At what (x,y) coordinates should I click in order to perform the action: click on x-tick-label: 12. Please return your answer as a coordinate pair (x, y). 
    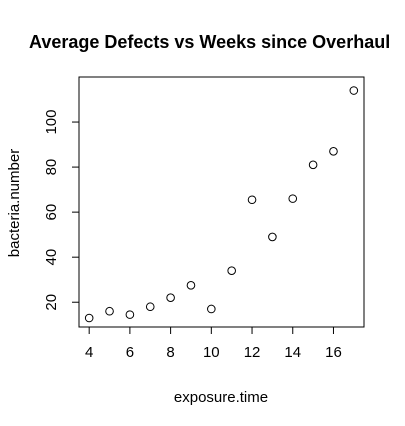
    Looking at the image, I should click on (252, 352).